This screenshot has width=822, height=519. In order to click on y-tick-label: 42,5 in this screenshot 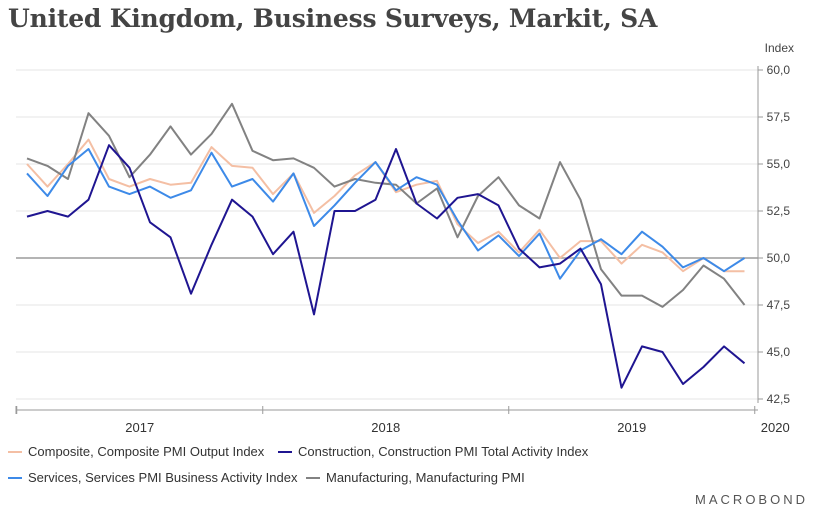, I will do `click(779, 399)`.